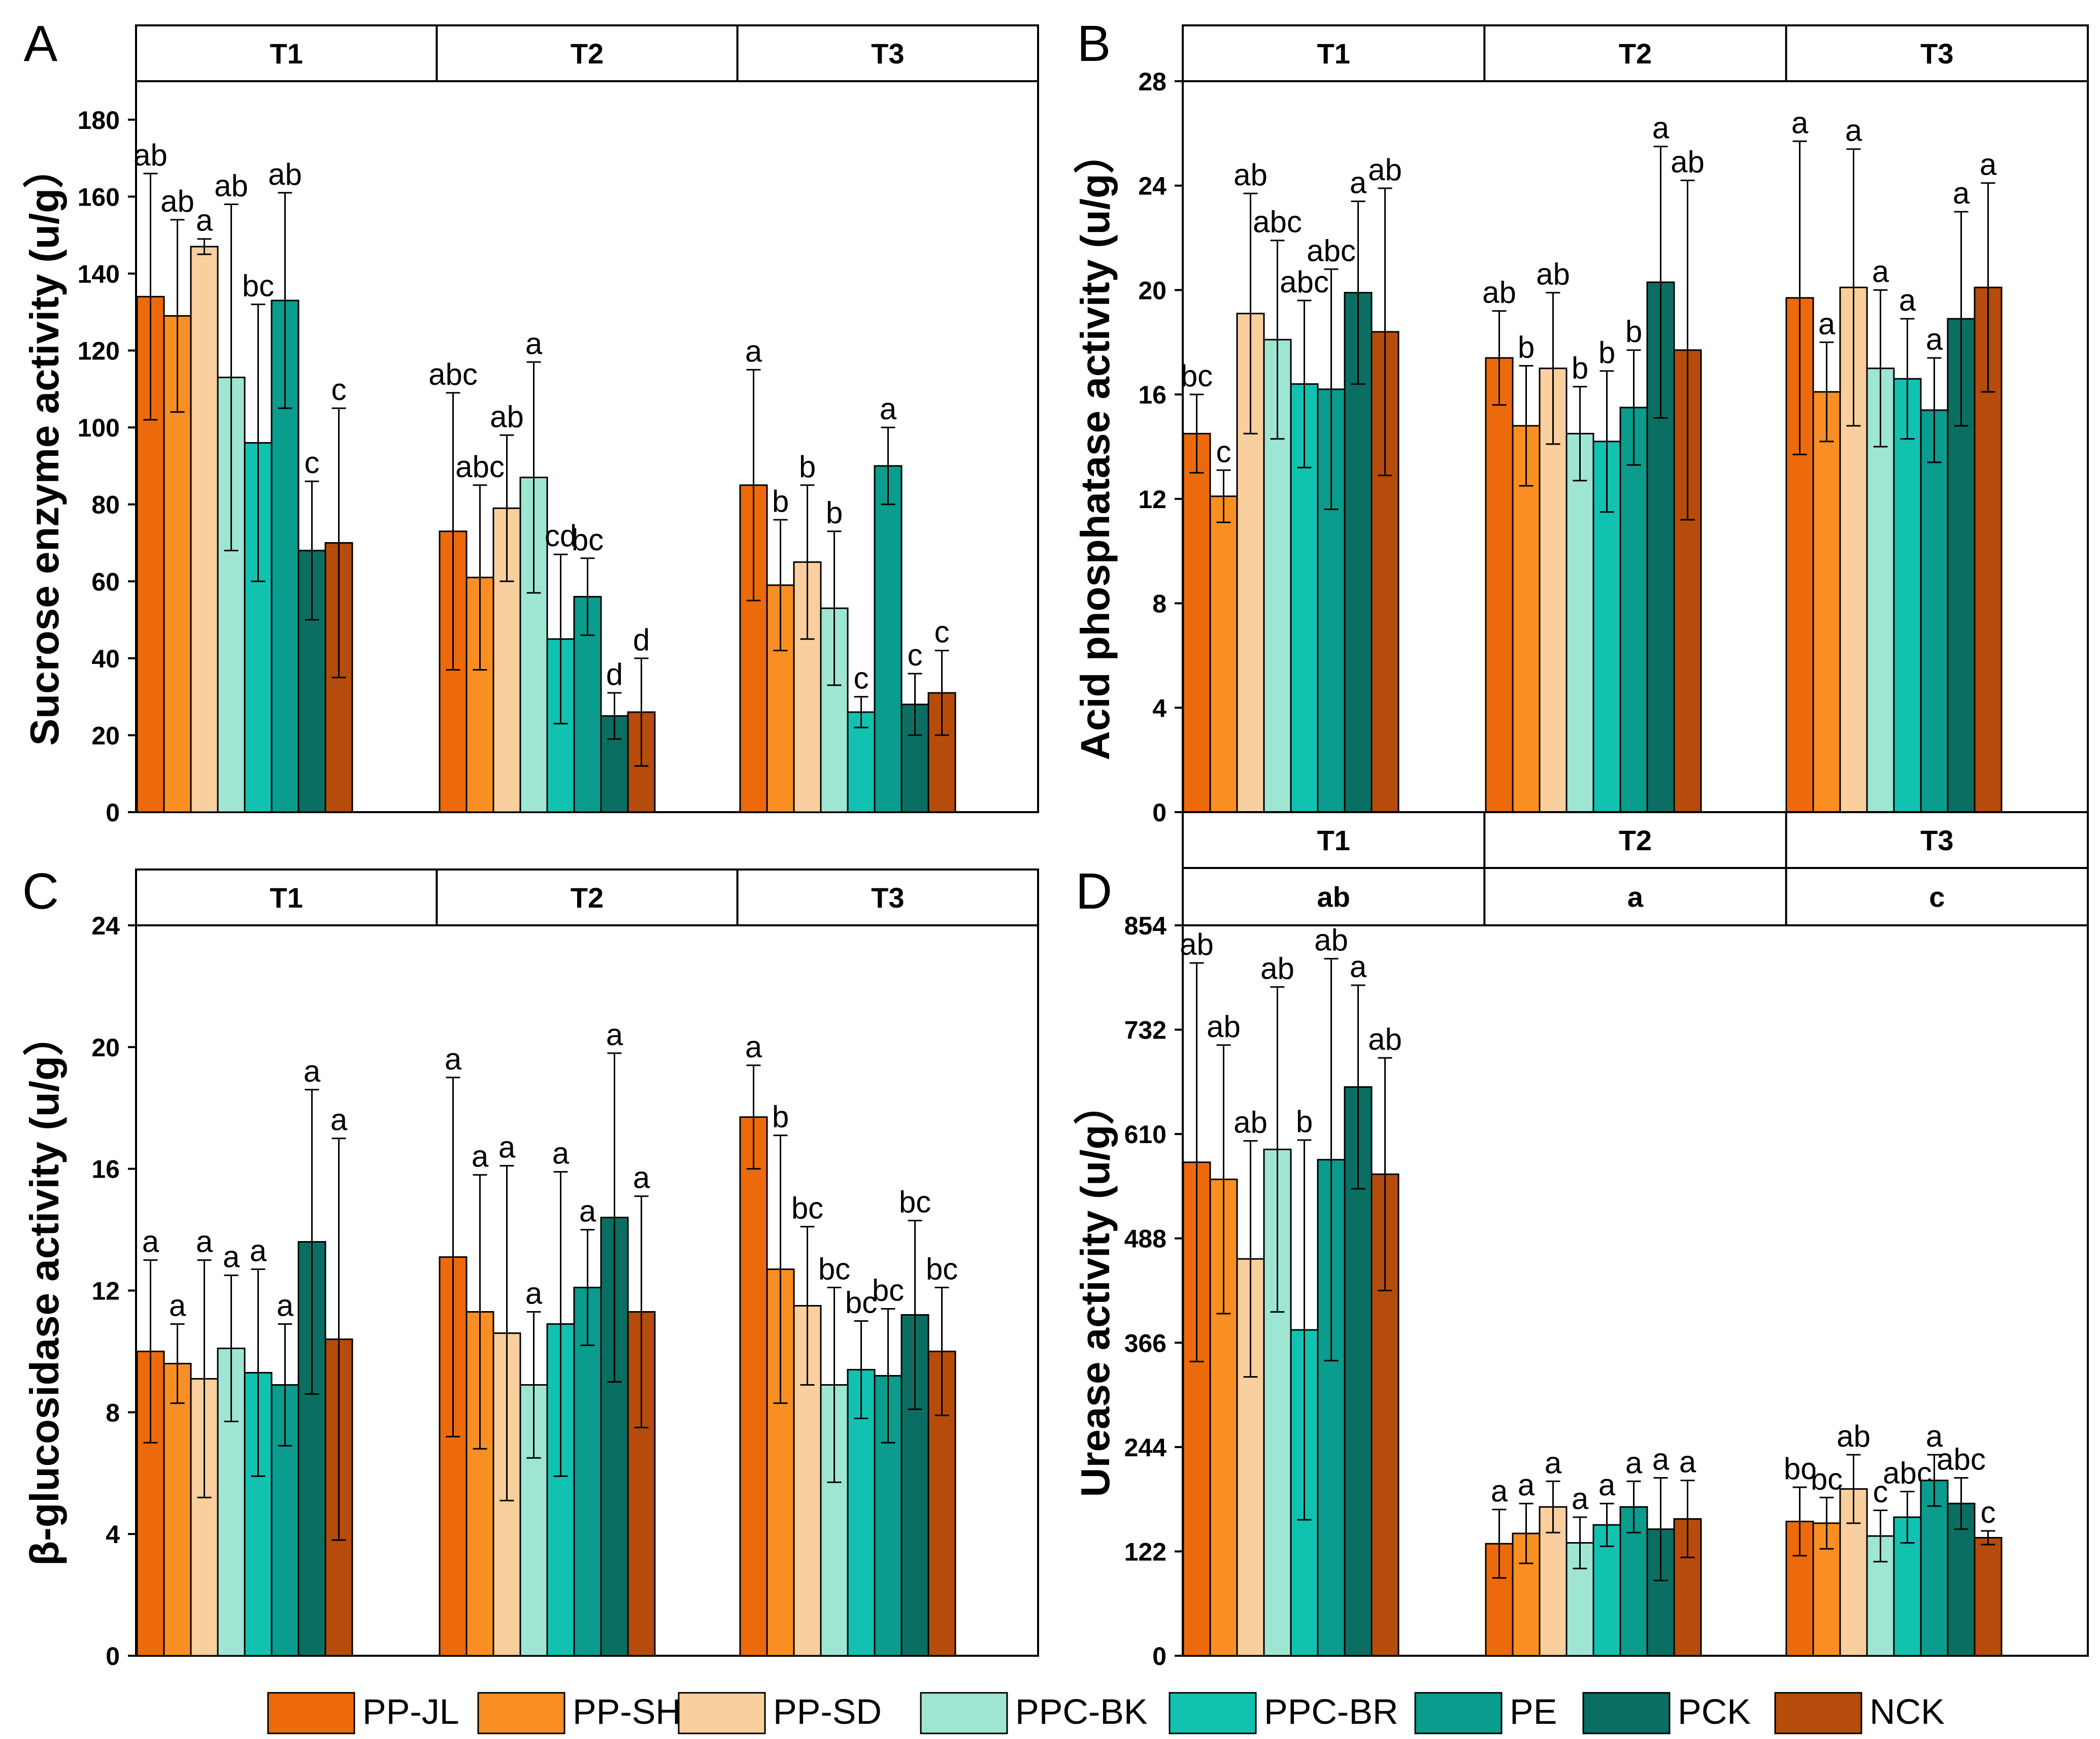 This screenshot has width=2100, height=1739. What do you see at coordinates (1094, 892) in the screenshot?
I see `panel-label: D` at bounding box center [1094, 892].